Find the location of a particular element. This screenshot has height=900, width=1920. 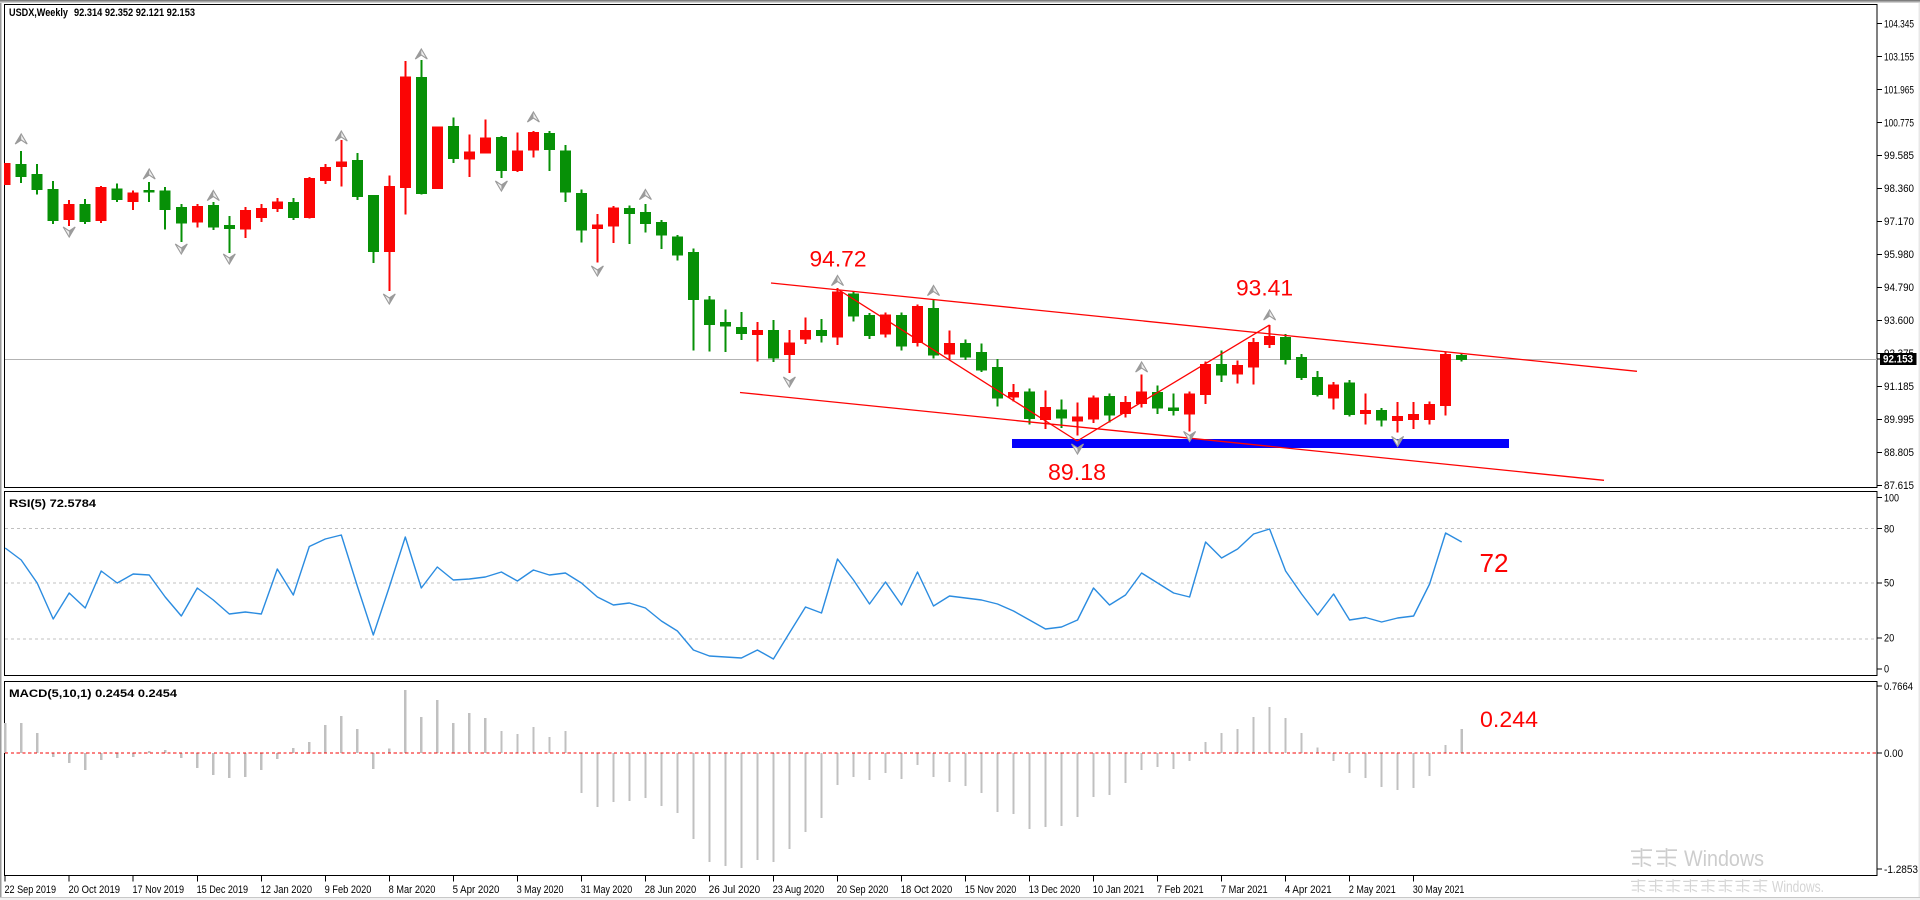

svg-text: RSI(5) 72.5784 is located at coordinates (53, 504).